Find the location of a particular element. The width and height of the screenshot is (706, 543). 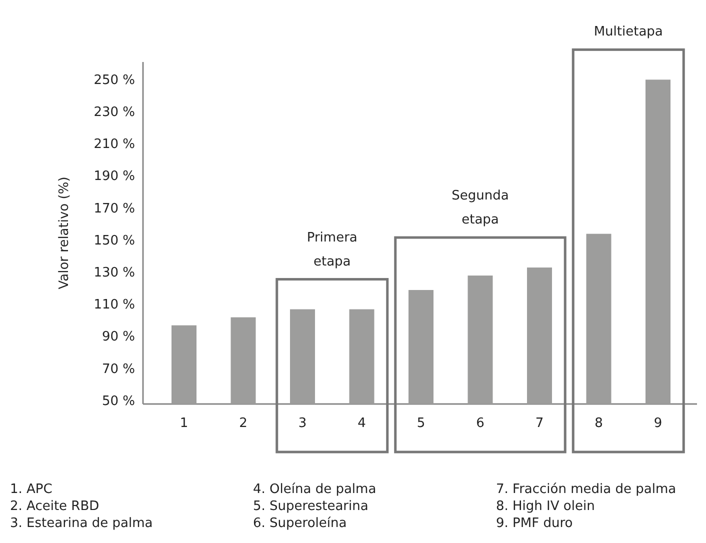

text: 5. Superestearina is located at coordinates (310, 506).